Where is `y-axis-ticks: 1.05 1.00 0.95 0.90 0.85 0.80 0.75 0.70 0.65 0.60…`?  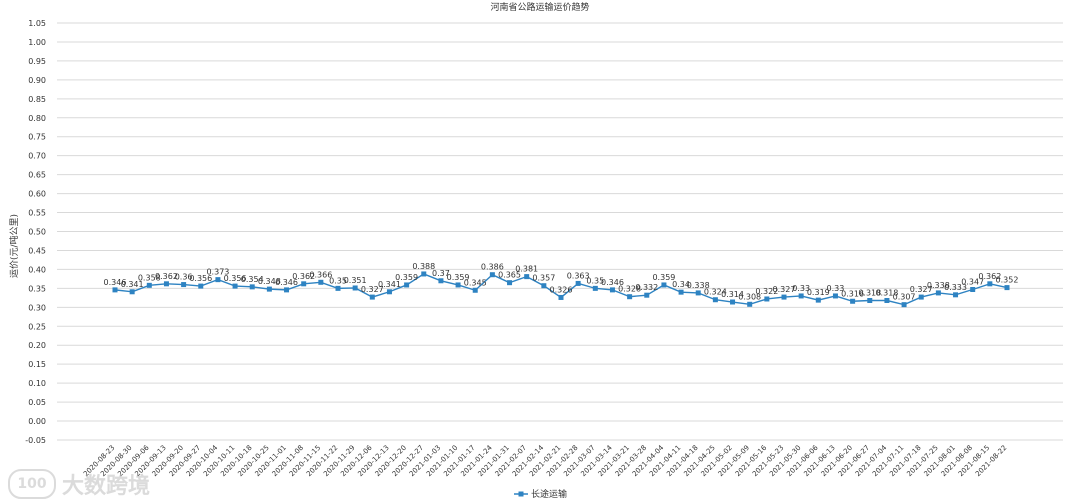 y-axis-ticks: 1.05 1.00 0.95 0.90 0.85 0.80 0.75 0.70 0.65 0.60… is located at coordinates (35, 232).